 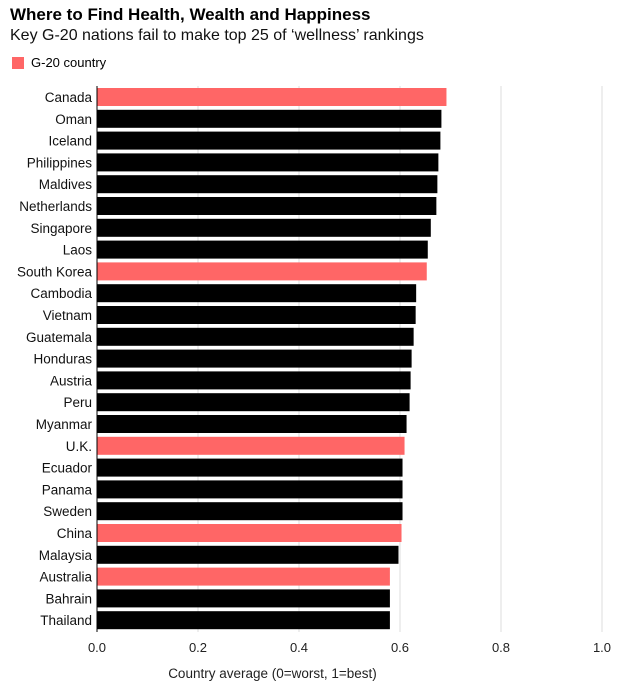 What do you see at coordinates (61, 293) in the screenshot?
I see `category-label: Cambodia` at bounding box center [61, 293].